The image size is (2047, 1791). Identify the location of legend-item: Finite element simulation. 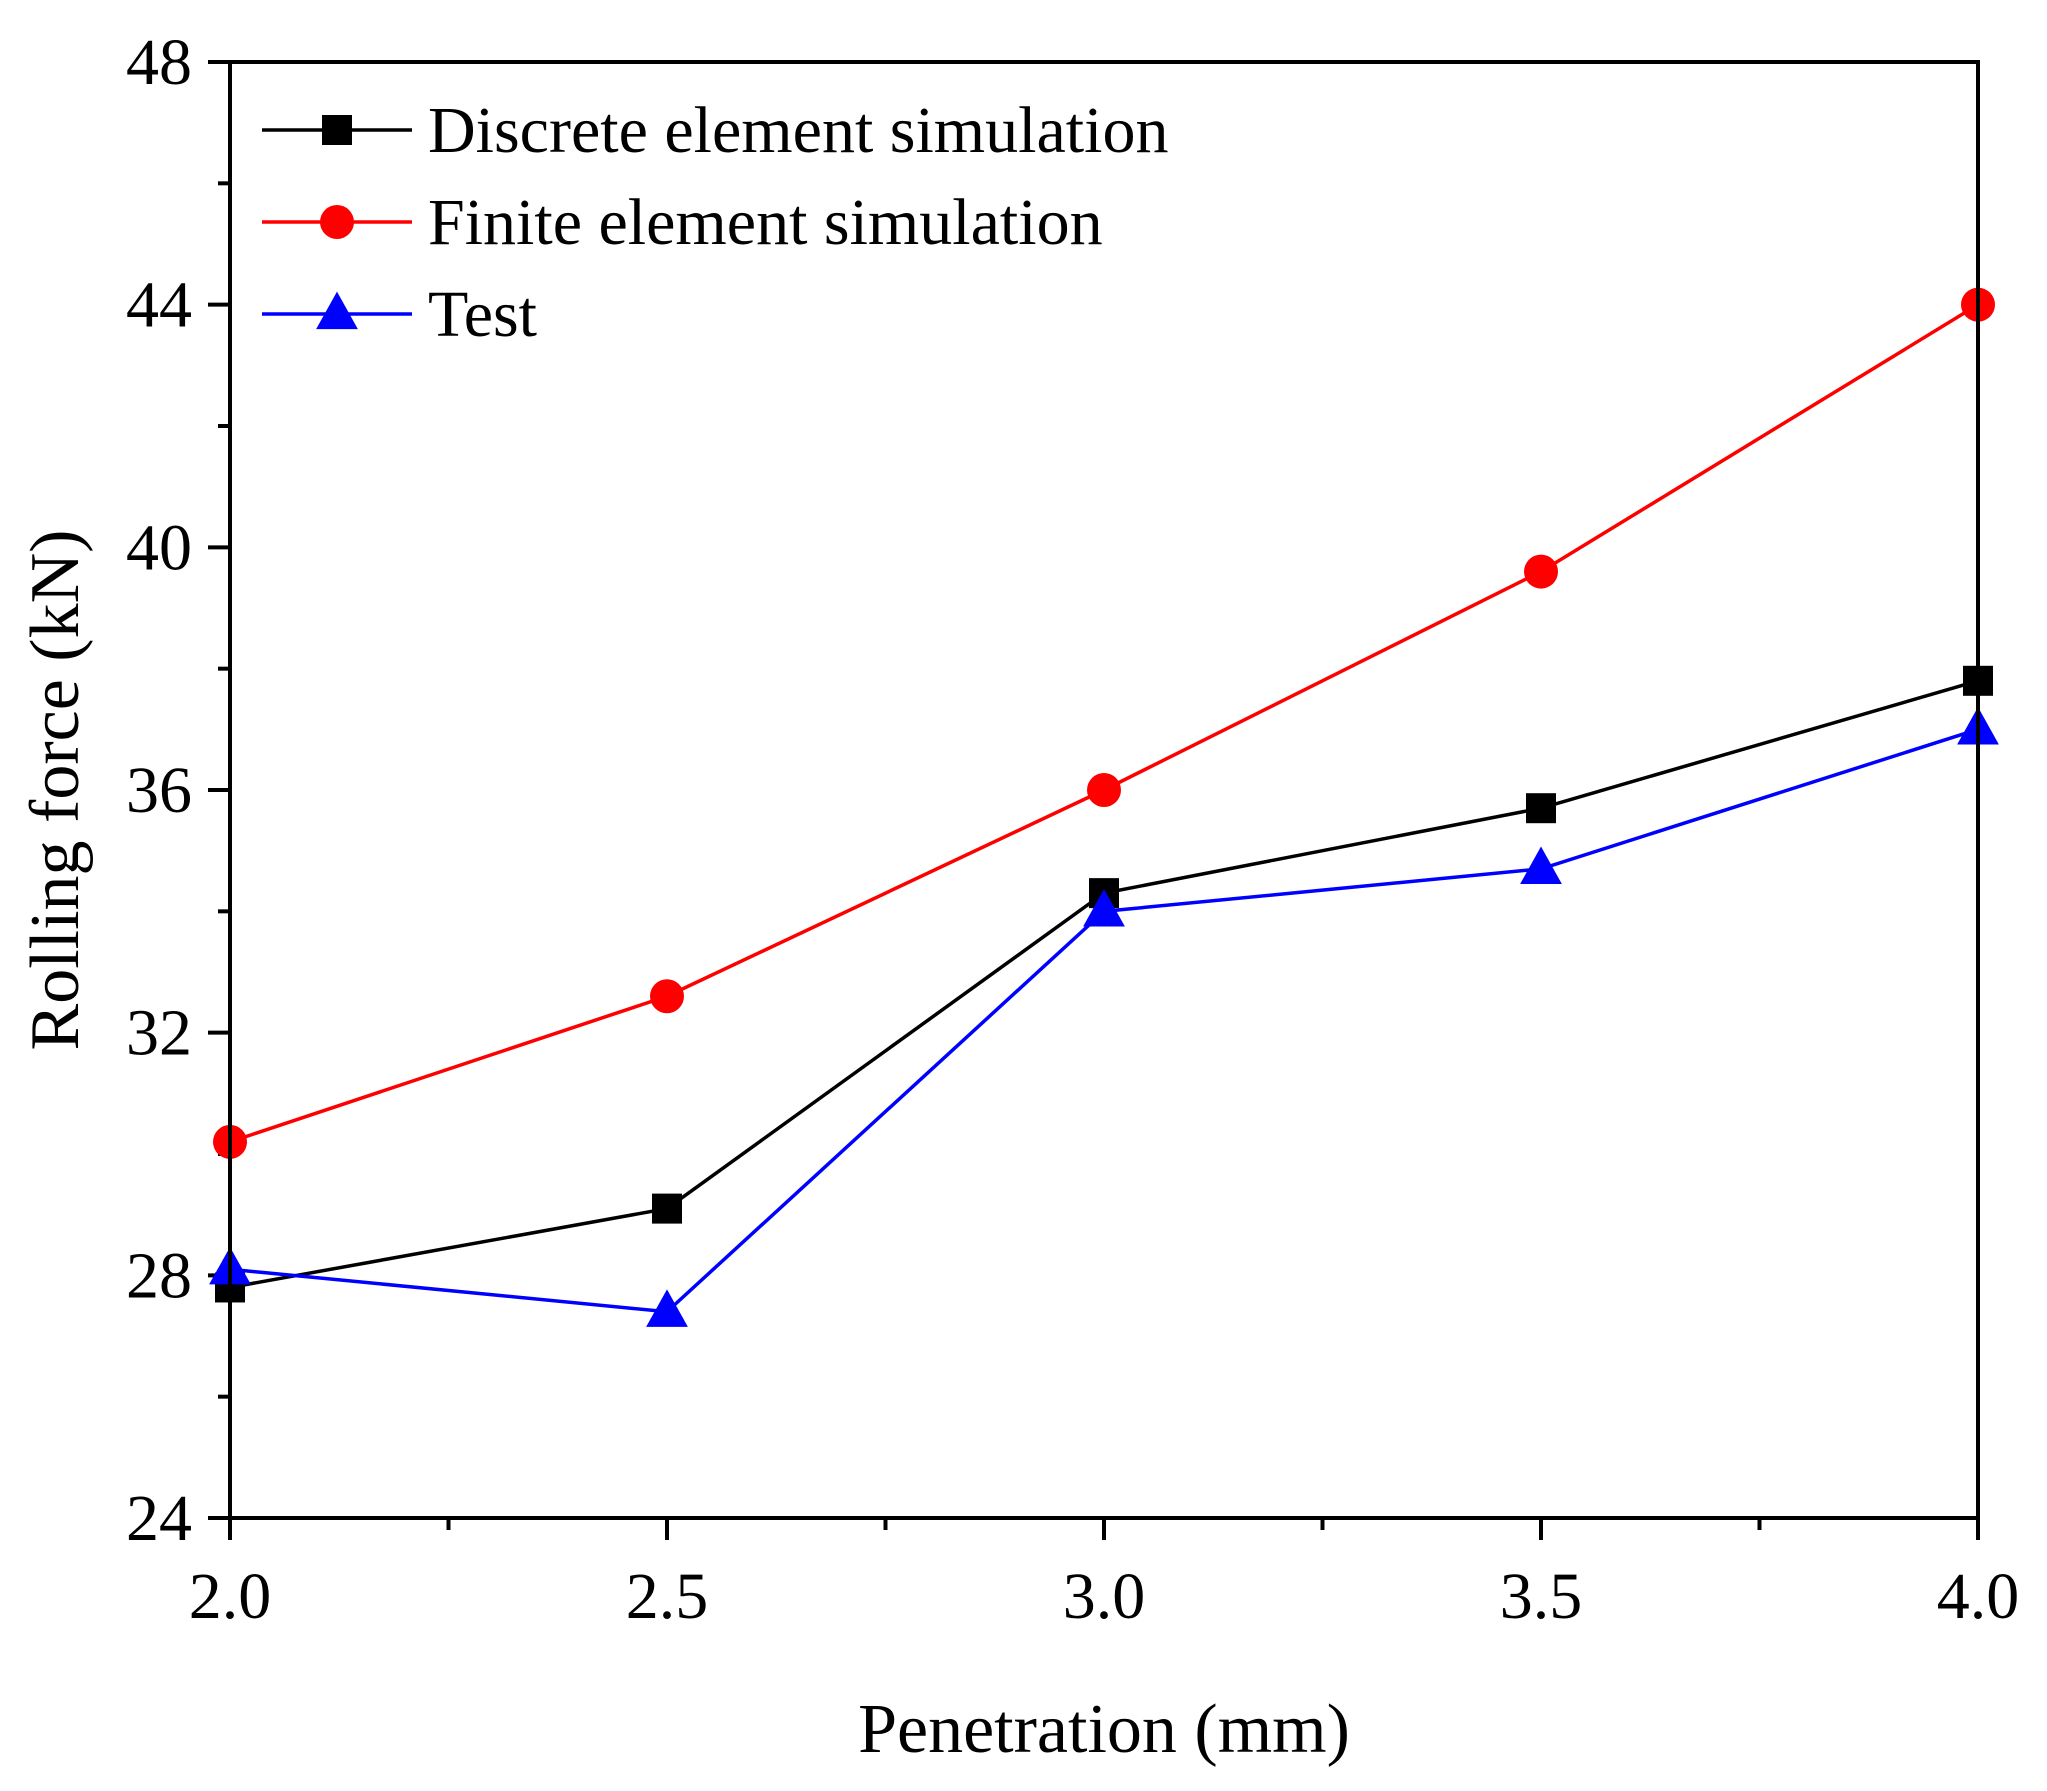
(682, 222).